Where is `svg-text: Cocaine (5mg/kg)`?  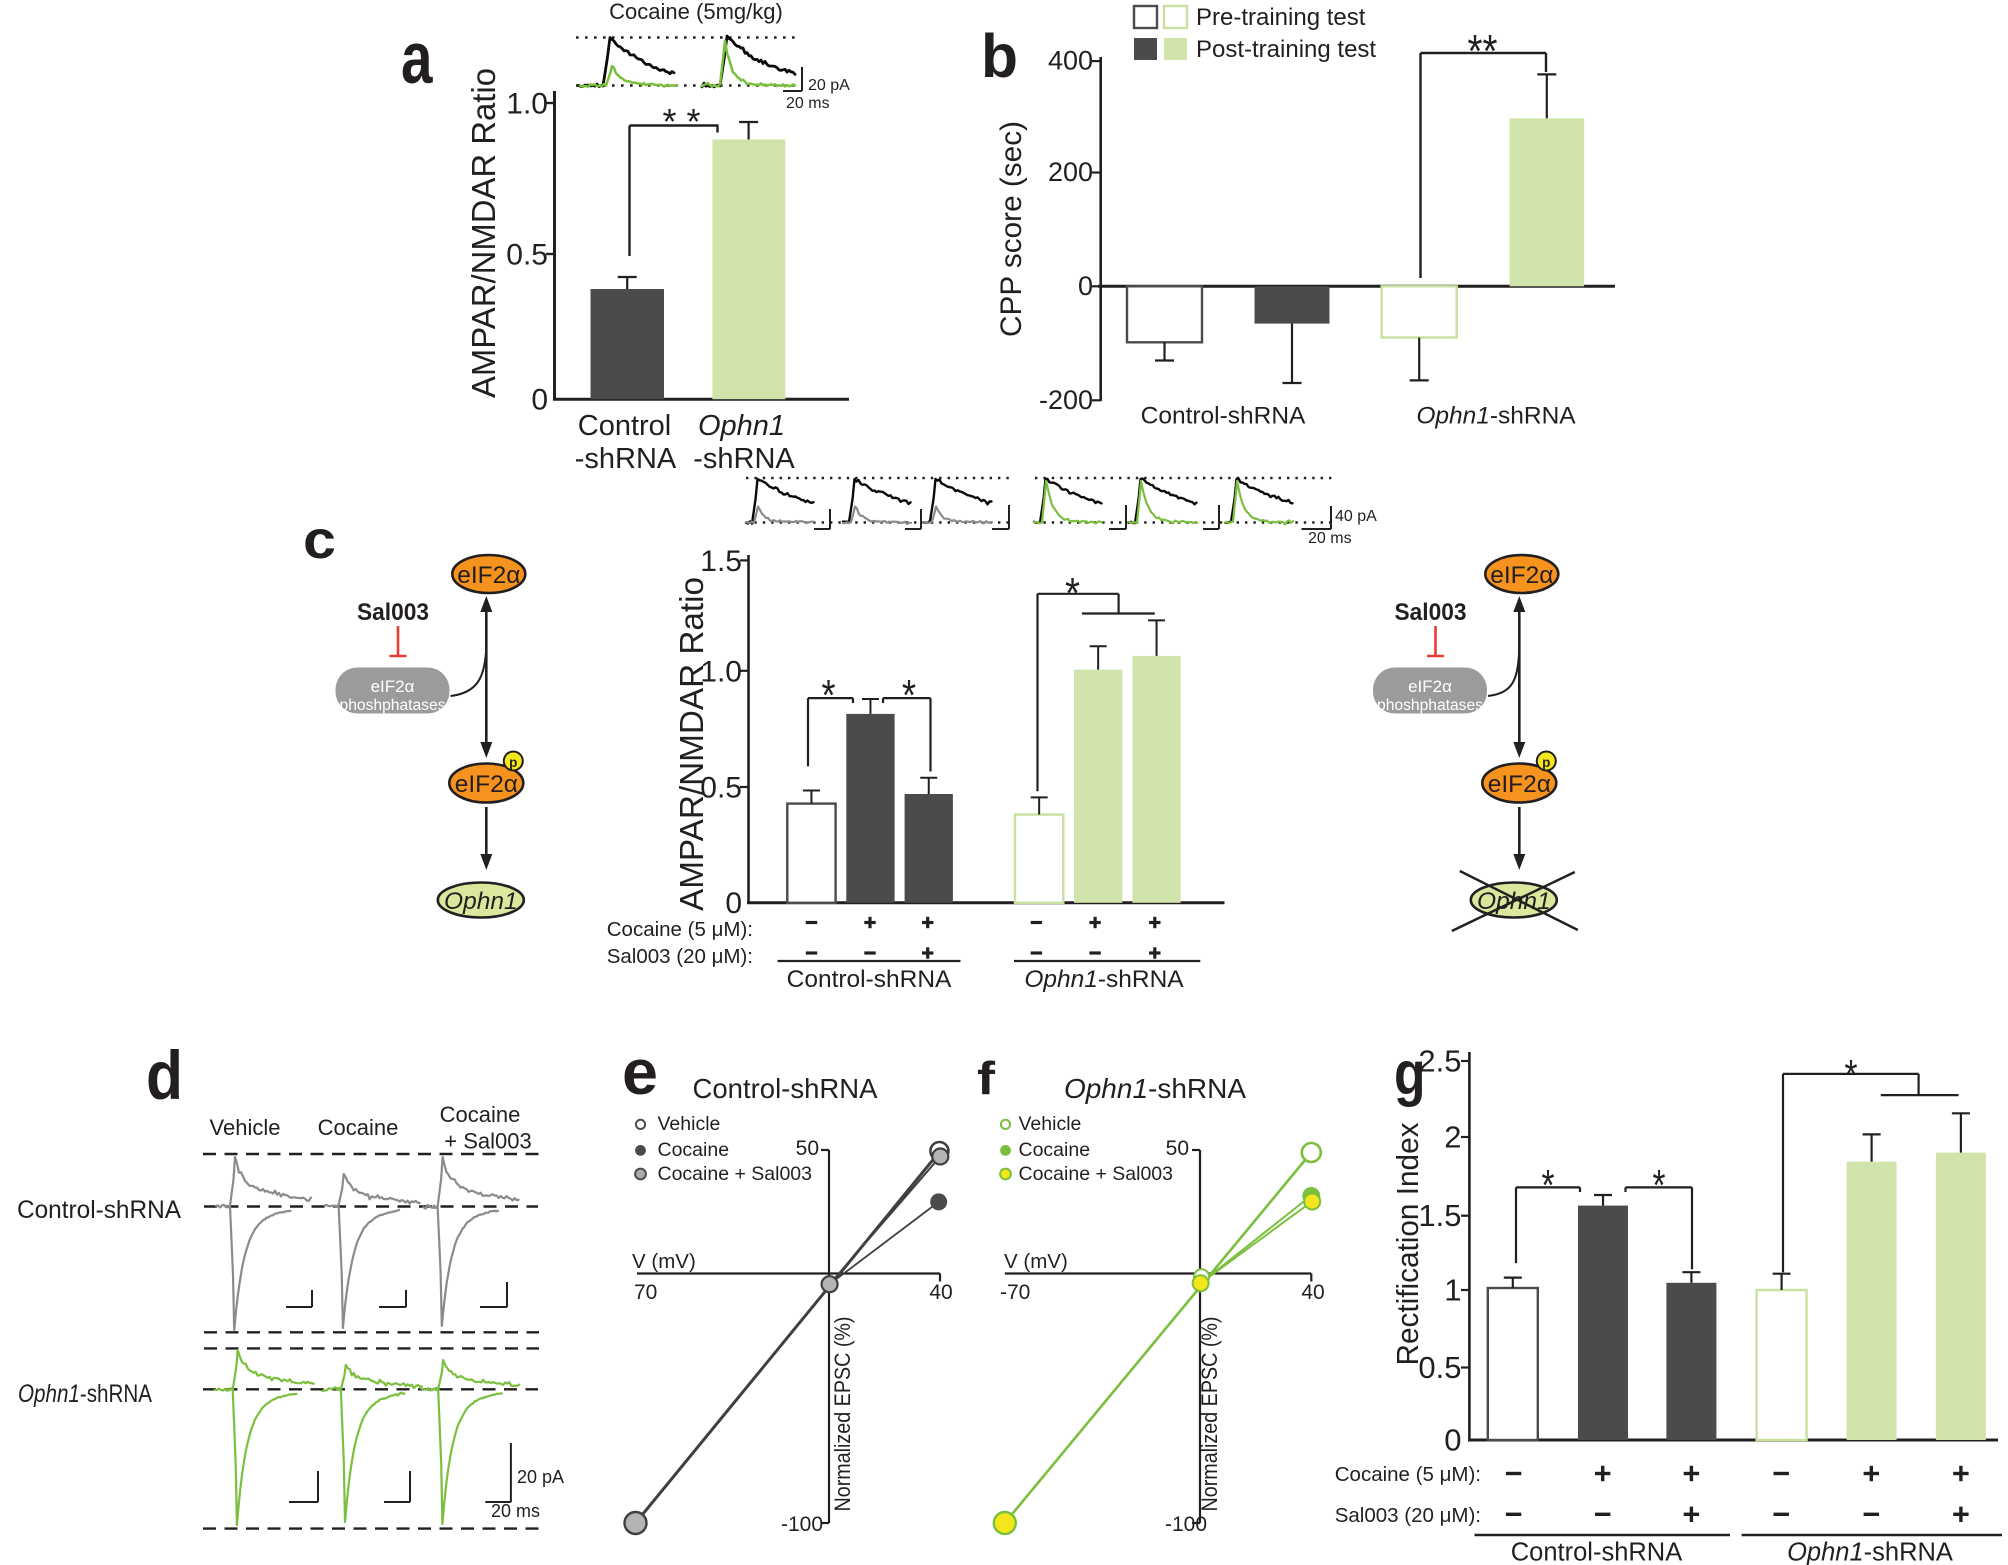
svg-text: Cocaine (5mg/kg) is located at coordinates (696, 12).